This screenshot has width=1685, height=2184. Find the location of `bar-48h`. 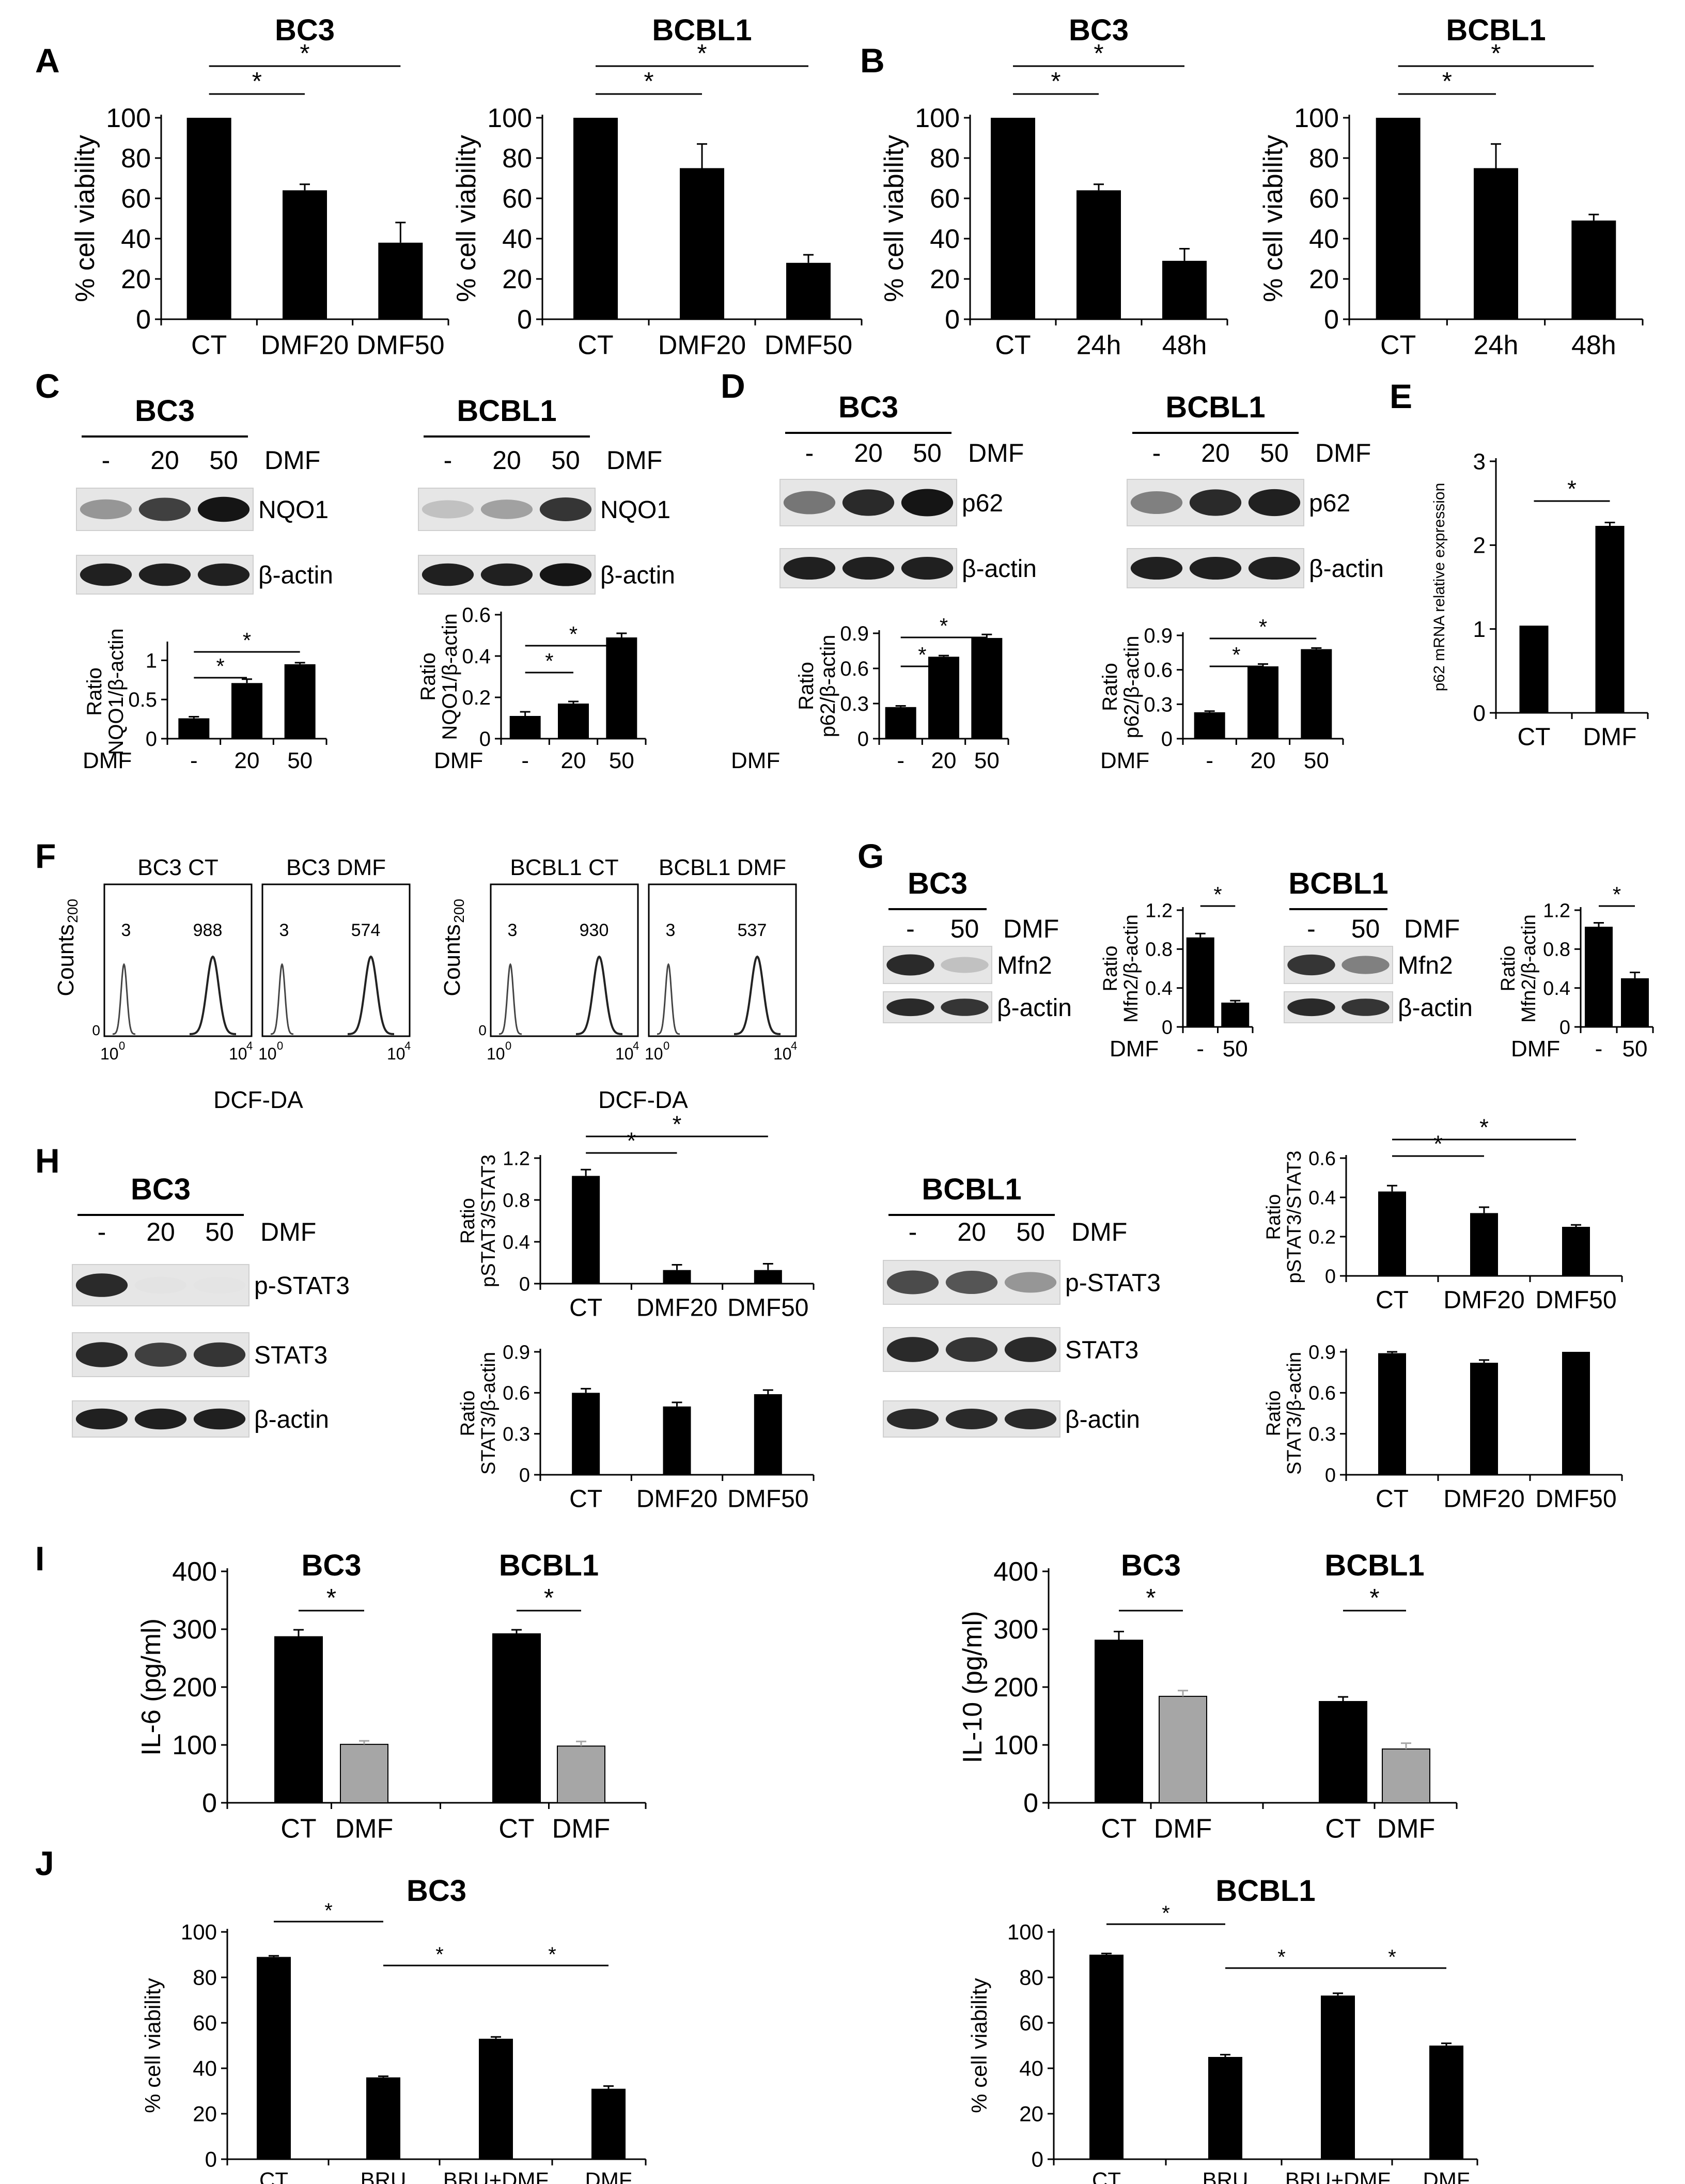

bar-48h is located at coordinates (1185, 289).